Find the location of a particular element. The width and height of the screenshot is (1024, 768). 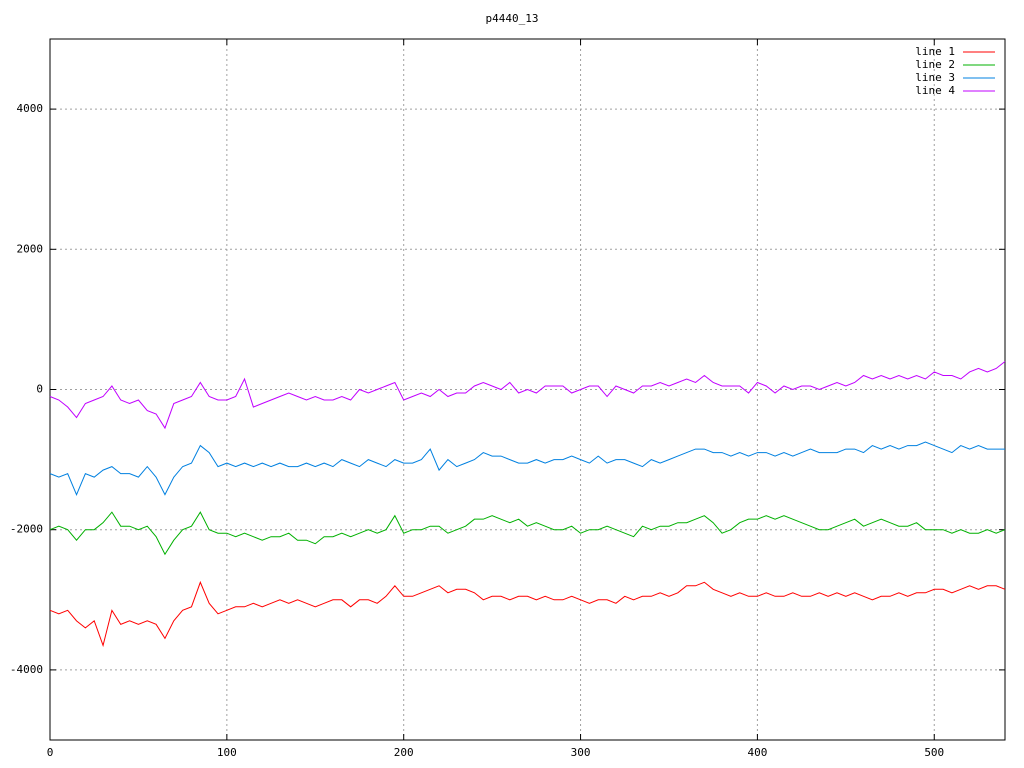

x-tick-label: 200 is located at coordinates (404, 752).